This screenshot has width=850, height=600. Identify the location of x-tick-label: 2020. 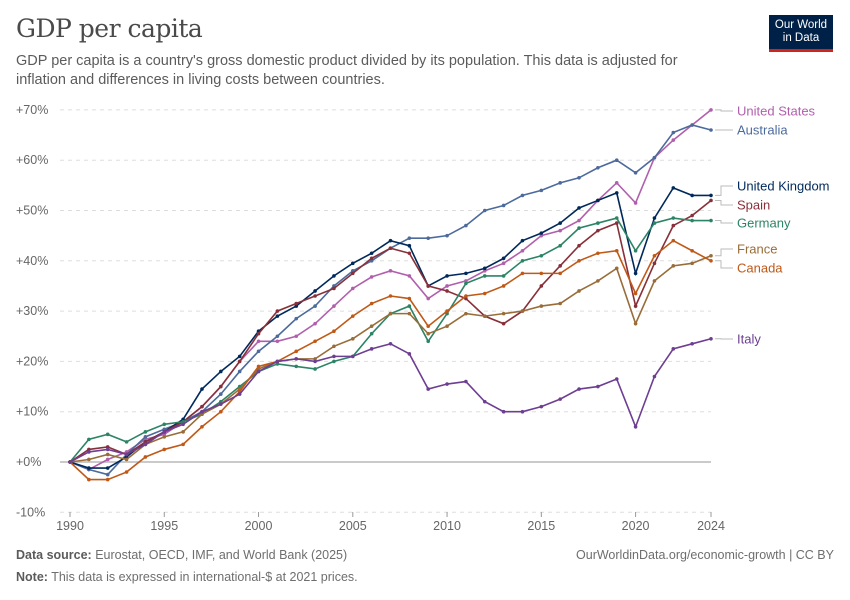
(636, 526).